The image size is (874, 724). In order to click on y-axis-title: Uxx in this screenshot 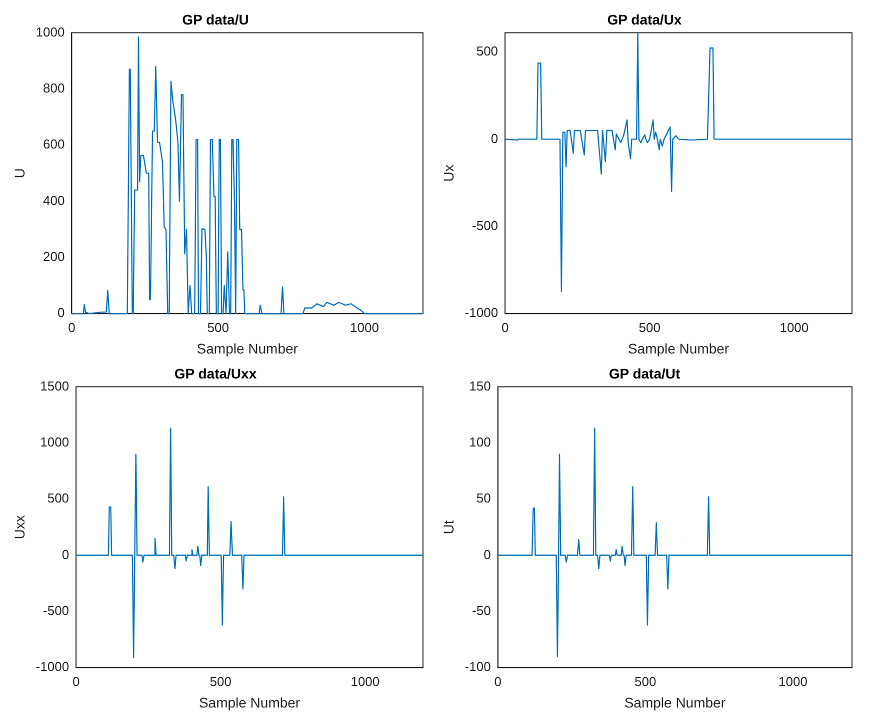, I will do `click(19, 527)`.